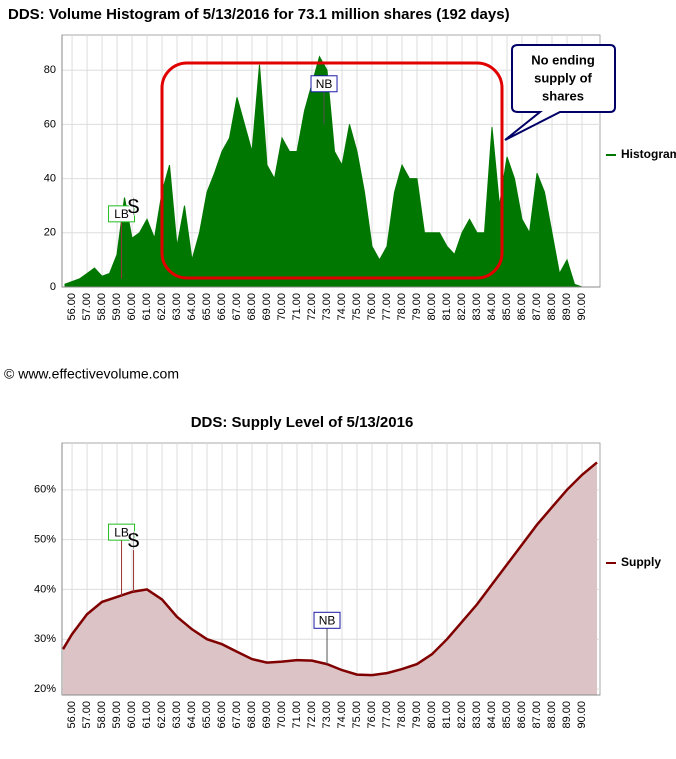  What do you see at coordinates (332, 170) in the screenshot?
I see `highlight-box` at bounding box center [332, 170].